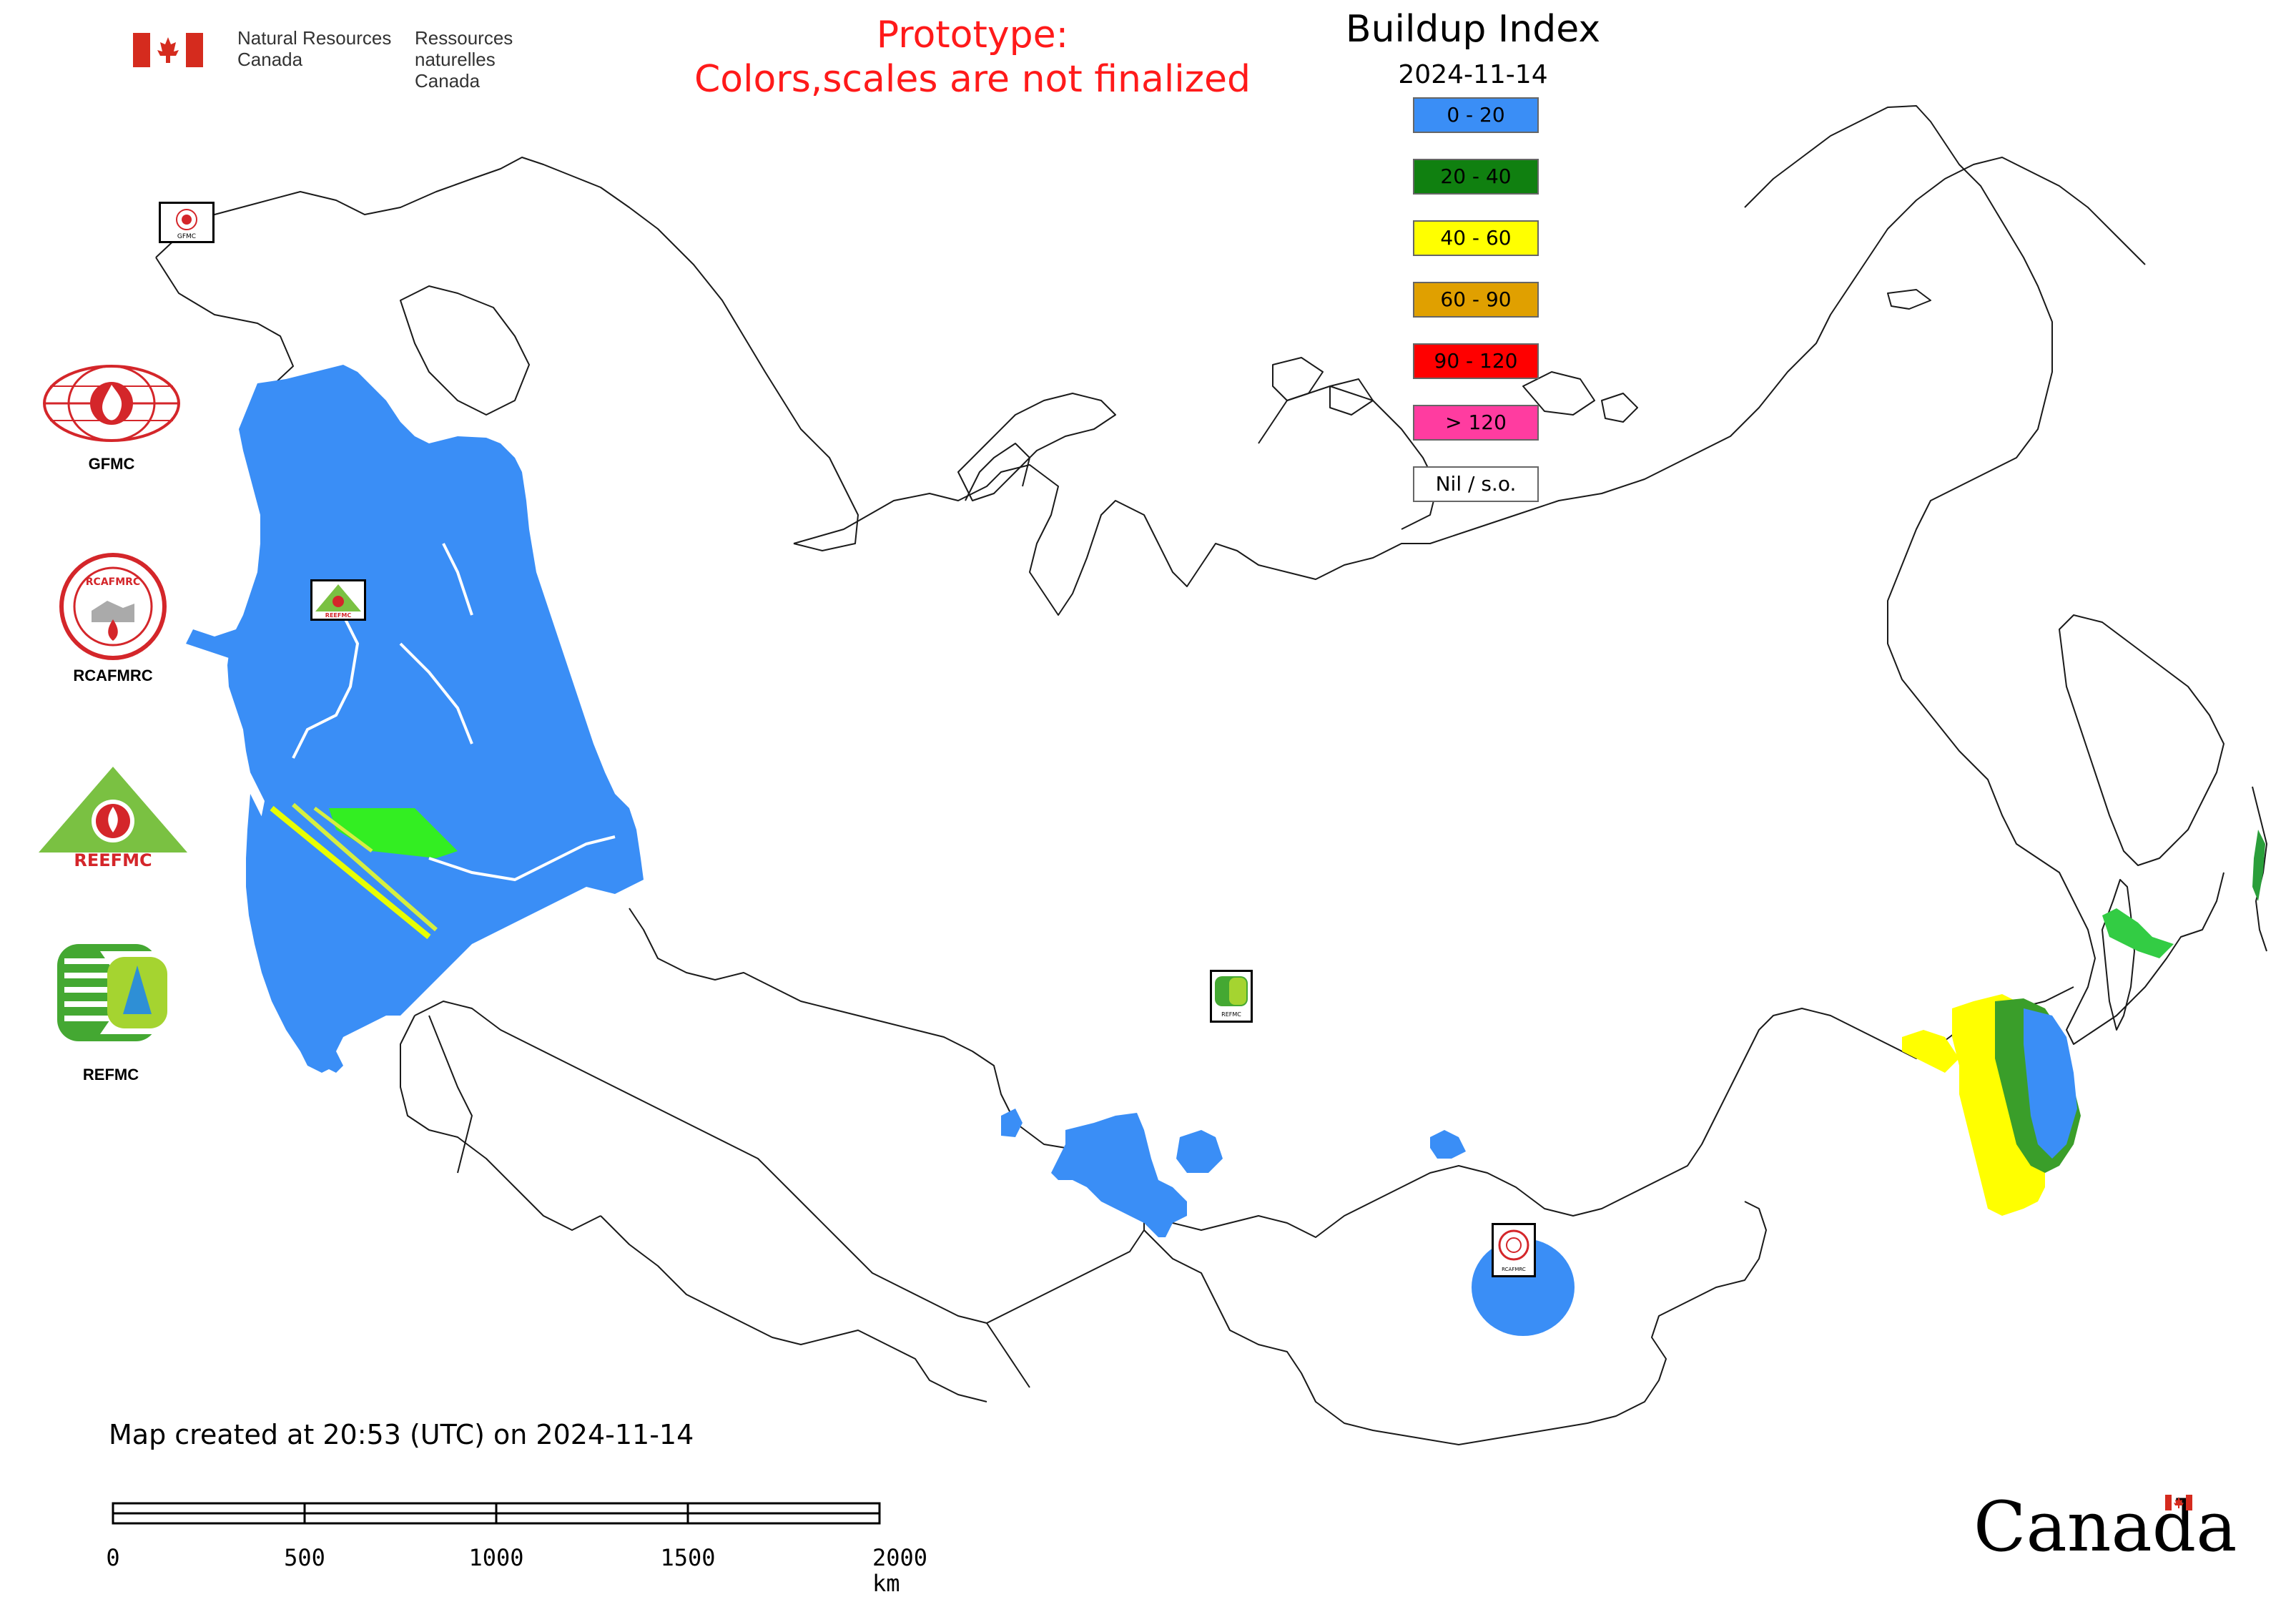 The height and width of the screenshot is (1597, 2296). I want to click on marker-rcafmrc: RCAFMRC, so click(1514, 1250).